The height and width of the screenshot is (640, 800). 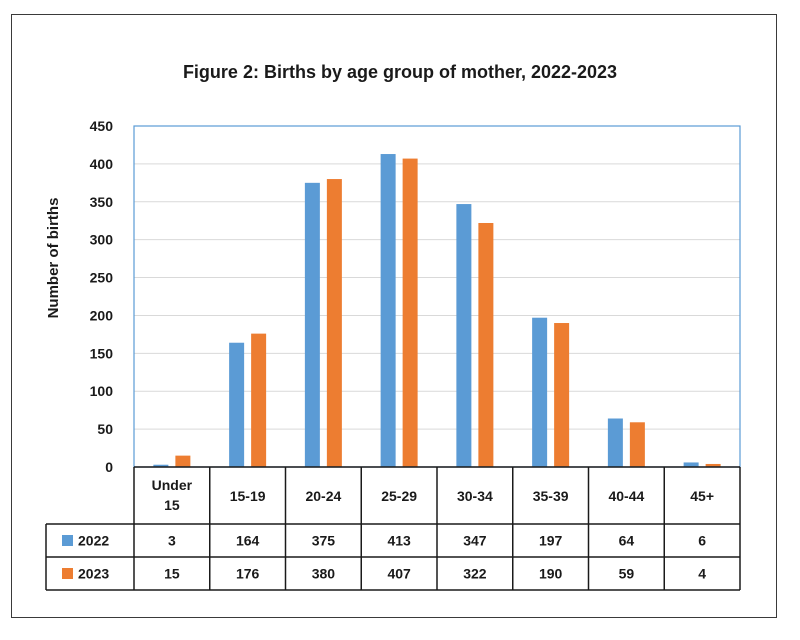 I want to click on x-category-label: 45+, so click(x=702, y=496).